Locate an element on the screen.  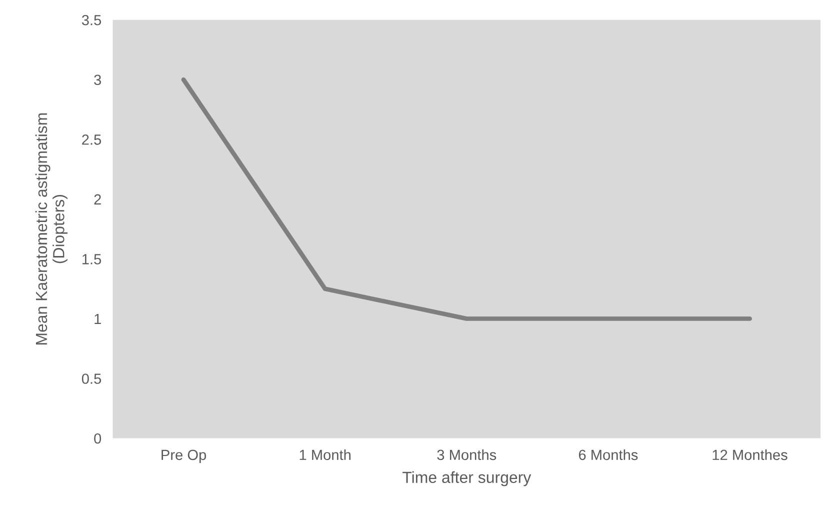
y-tick-label: 3 is located at coordinates (97, 80).